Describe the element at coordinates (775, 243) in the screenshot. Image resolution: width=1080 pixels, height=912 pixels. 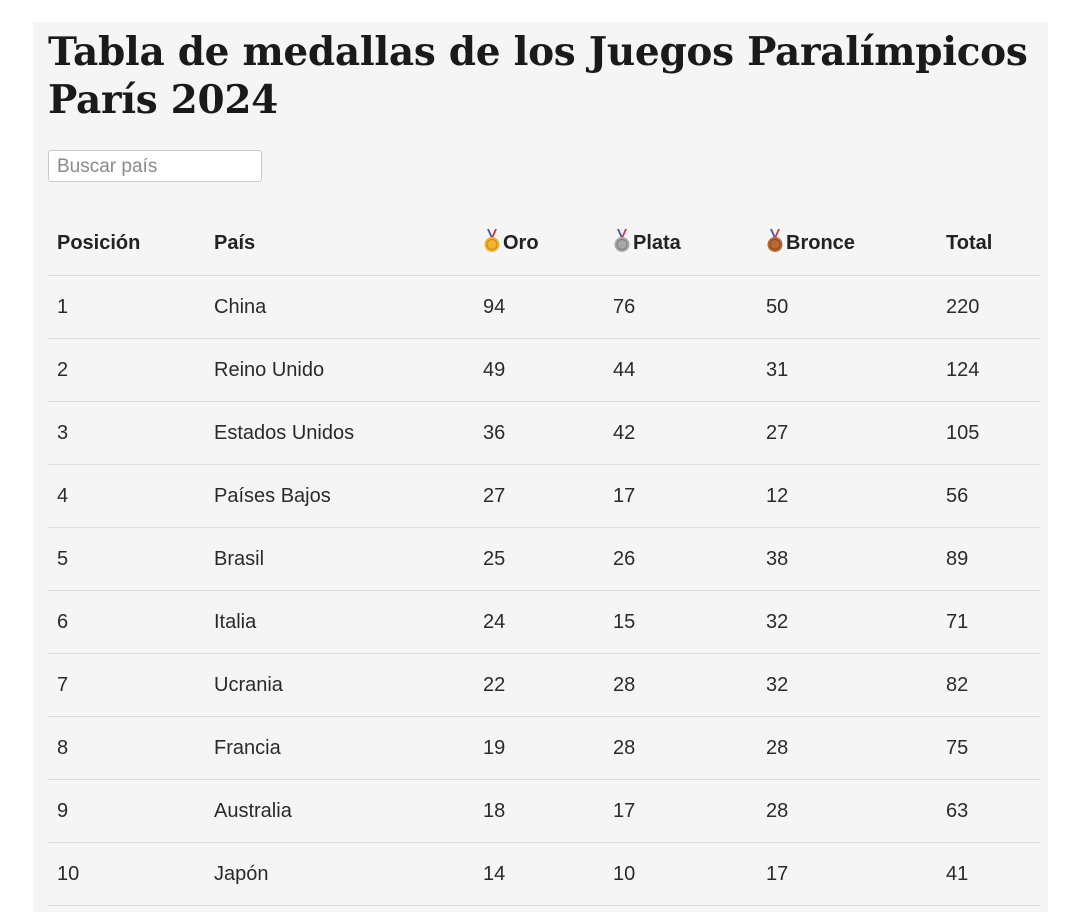
I see `bronze-medal-icon` at that location.